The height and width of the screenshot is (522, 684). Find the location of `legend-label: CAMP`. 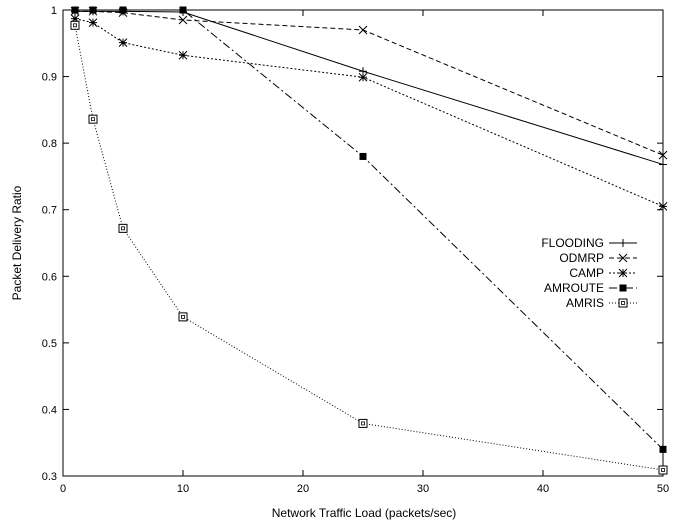

legend-label: CAMP is located at coordinates (586, 273).